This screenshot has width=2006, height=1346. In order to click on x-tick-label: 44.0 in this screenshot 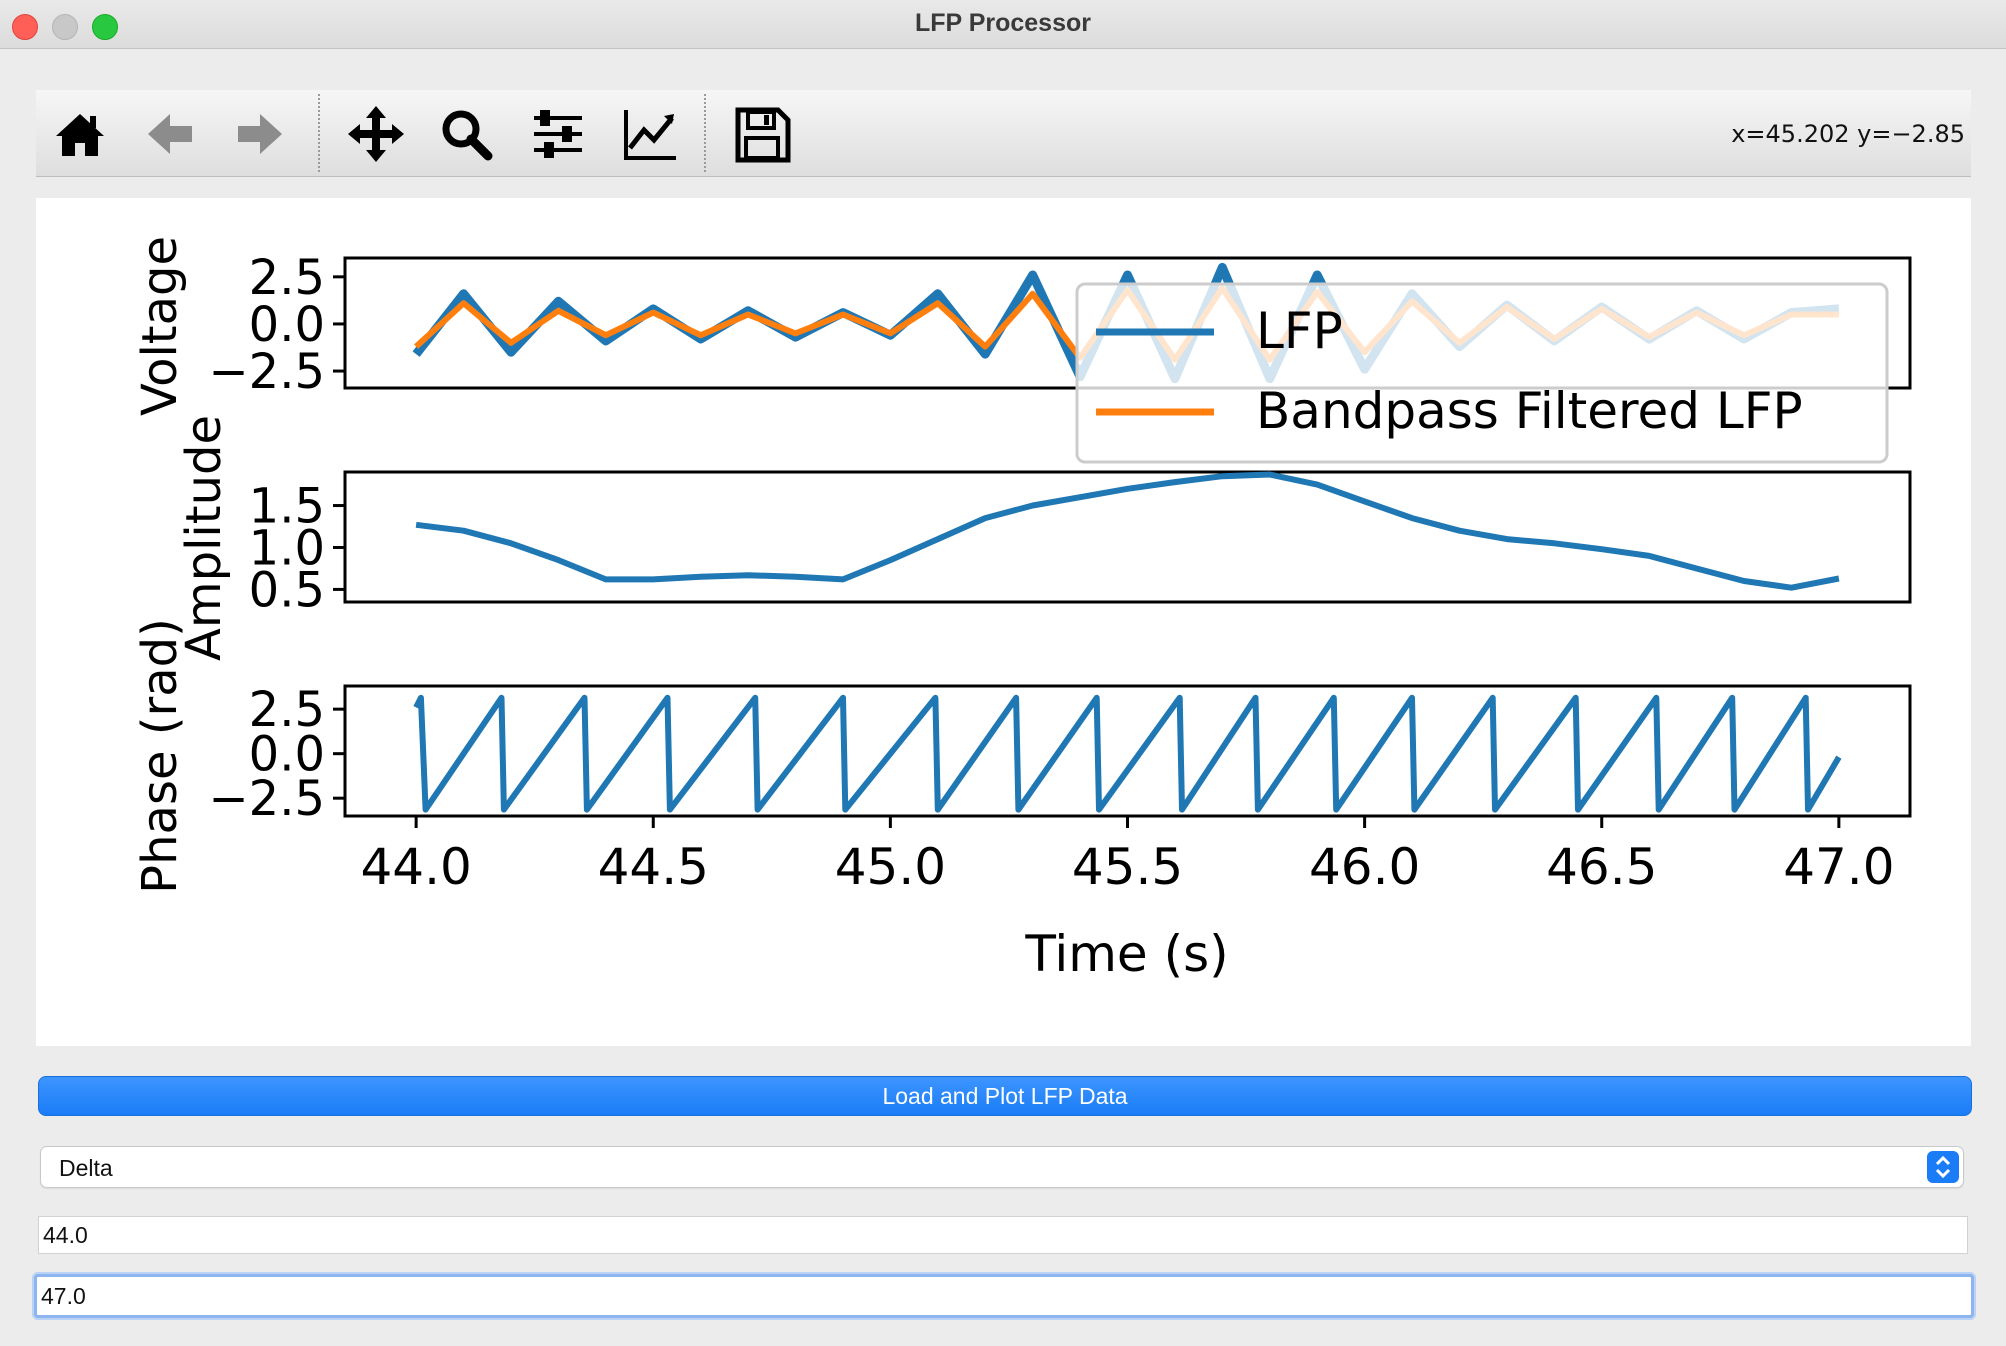, I will do `click(415, 867)`.